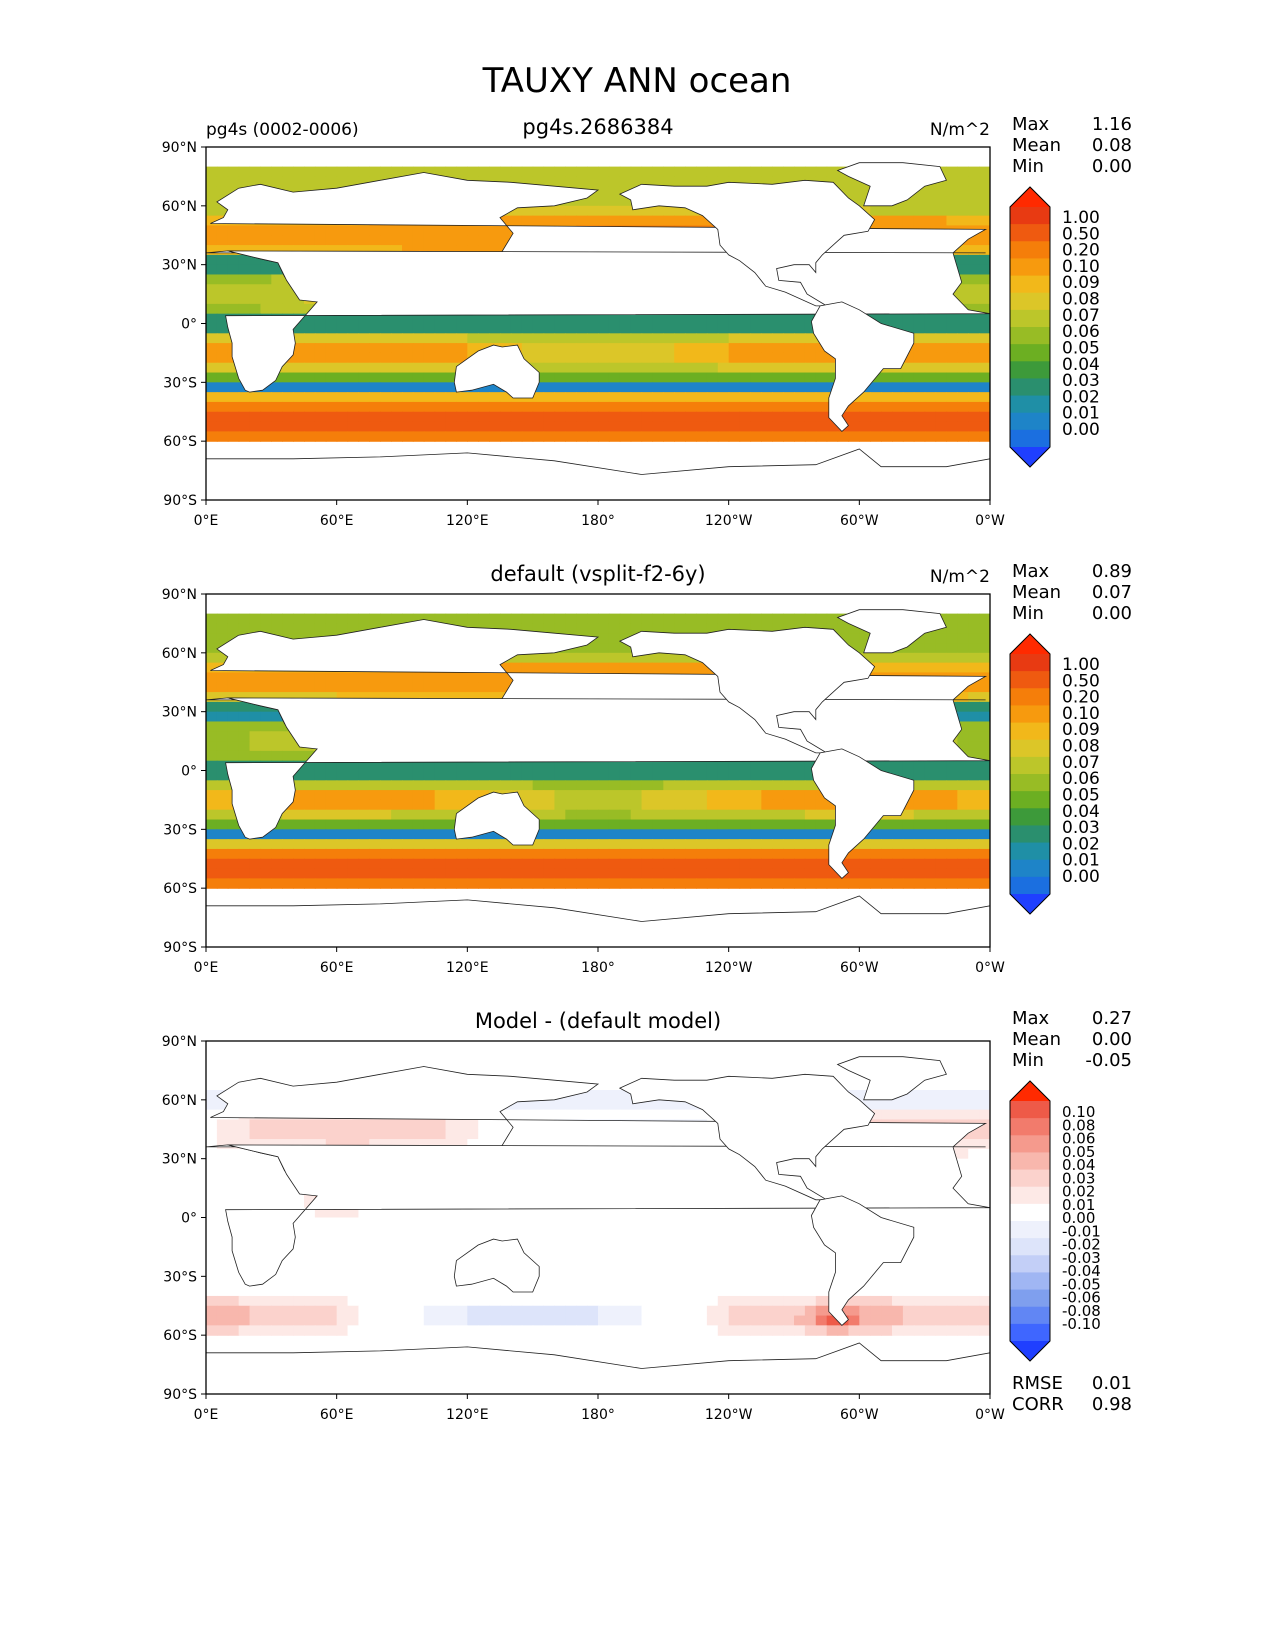  Describe the element at coordinates (1081, 861) in the screenshot. I see `colorbar-tick-label: 0.01` at that location.